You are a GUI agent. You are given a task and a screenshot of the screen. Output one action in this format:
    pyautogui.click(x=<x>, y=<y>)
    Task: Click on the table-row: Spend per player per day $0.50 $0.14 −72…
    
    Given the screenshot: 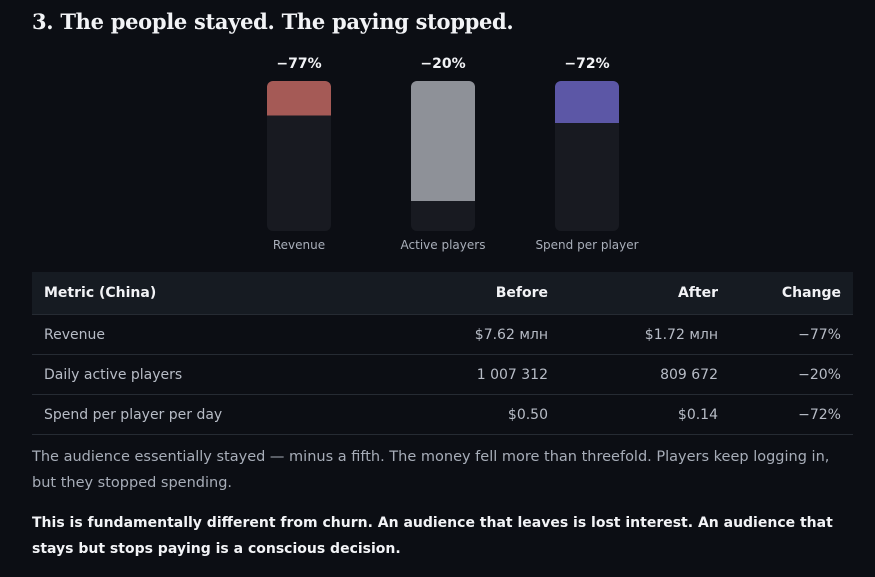 What is the action you would take?
    pyautogui.click(x=442, y=414)
    